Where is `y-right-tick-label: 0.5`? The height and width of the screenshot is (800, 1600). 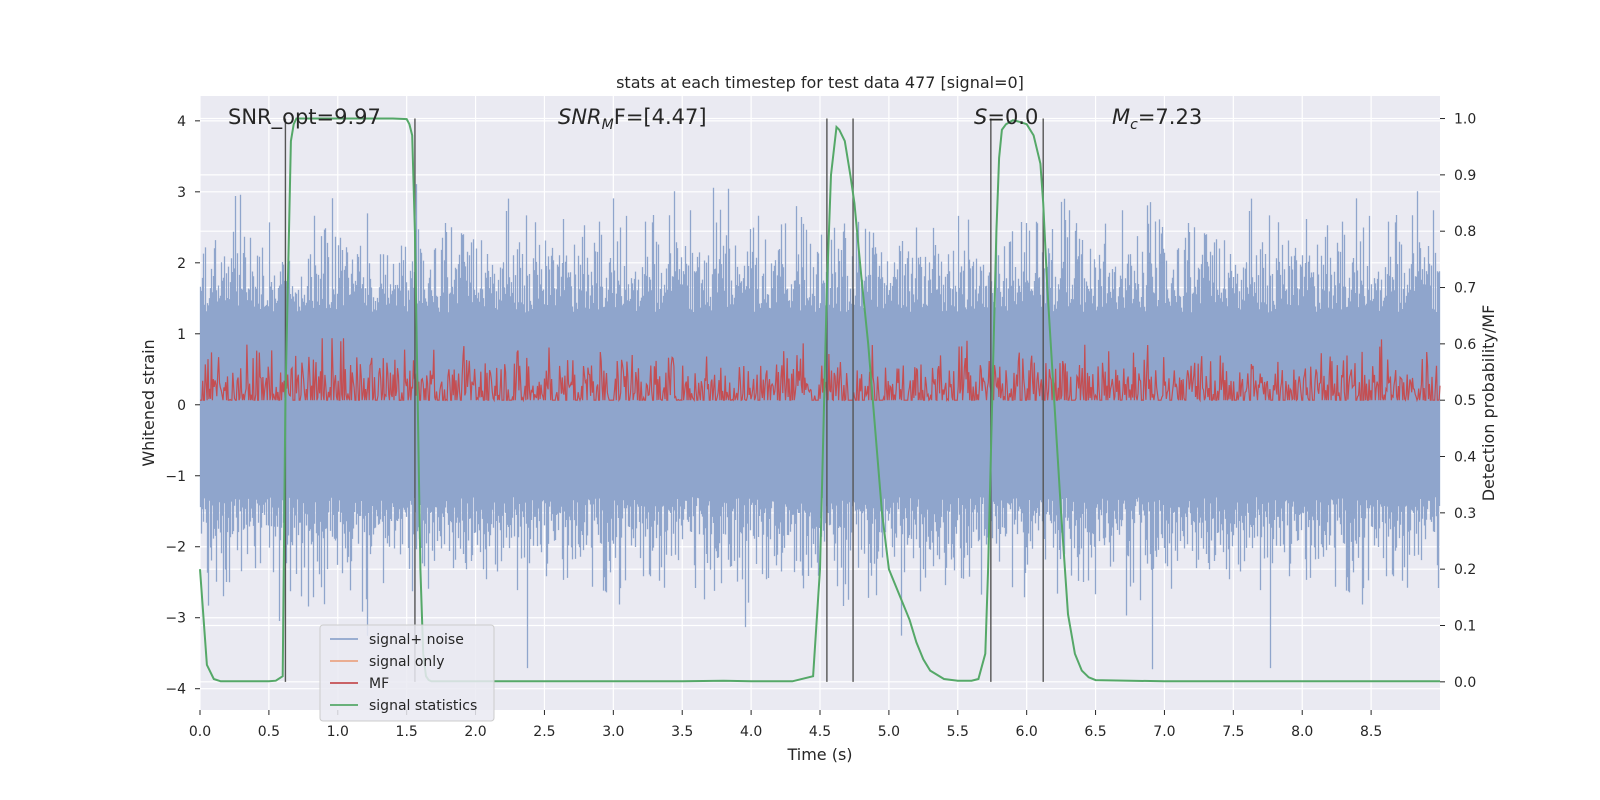 y-right-tick-label: 0.5 is located at coordinates (1465, 401).